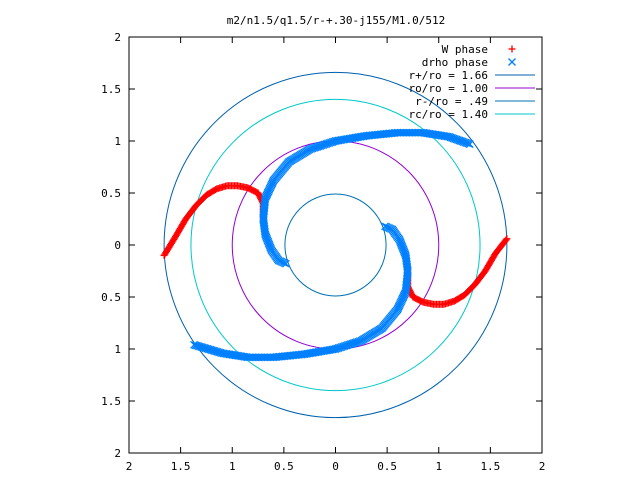  What do you see at coordinates (448, 114) in the screenshot?
I see `legend-label: rc/ro = 1.40` at bounding box center [448, 114].